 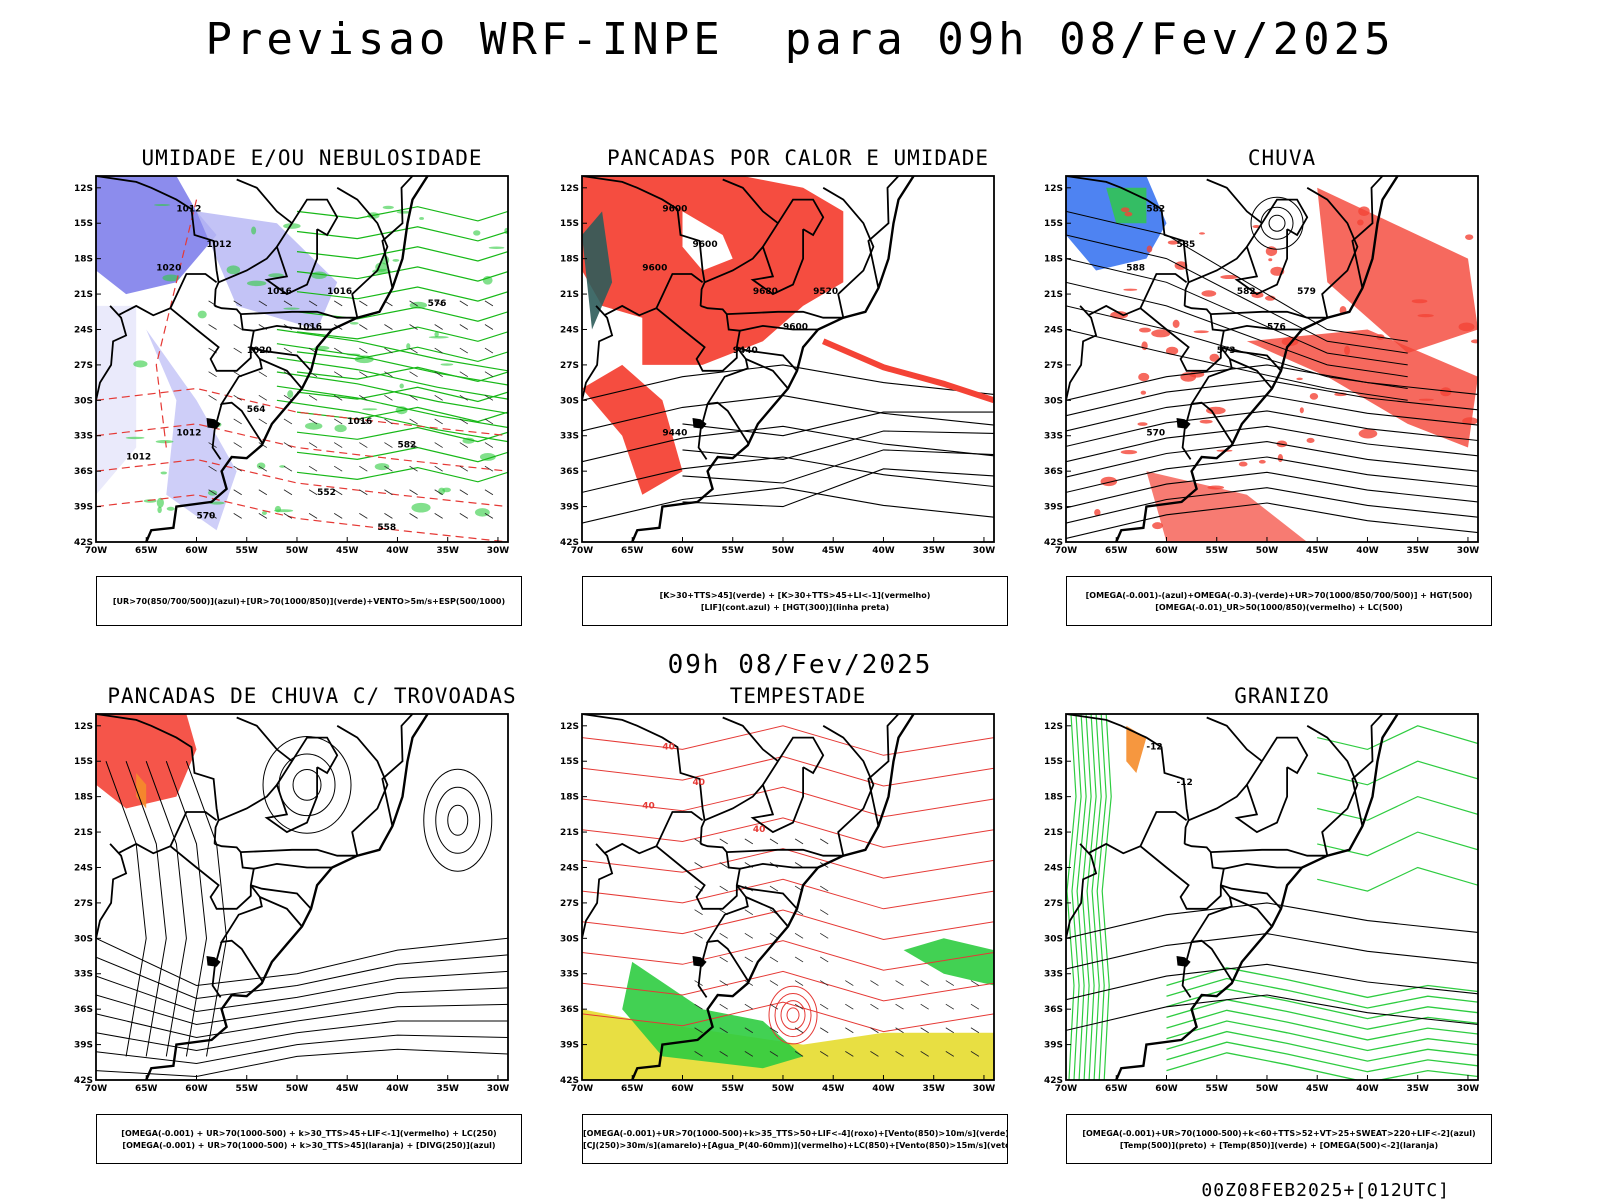 What do you see at coordinates (326, 493) in the screenshot?
I see `contour-label: 552` at bounding box center [326, 493].